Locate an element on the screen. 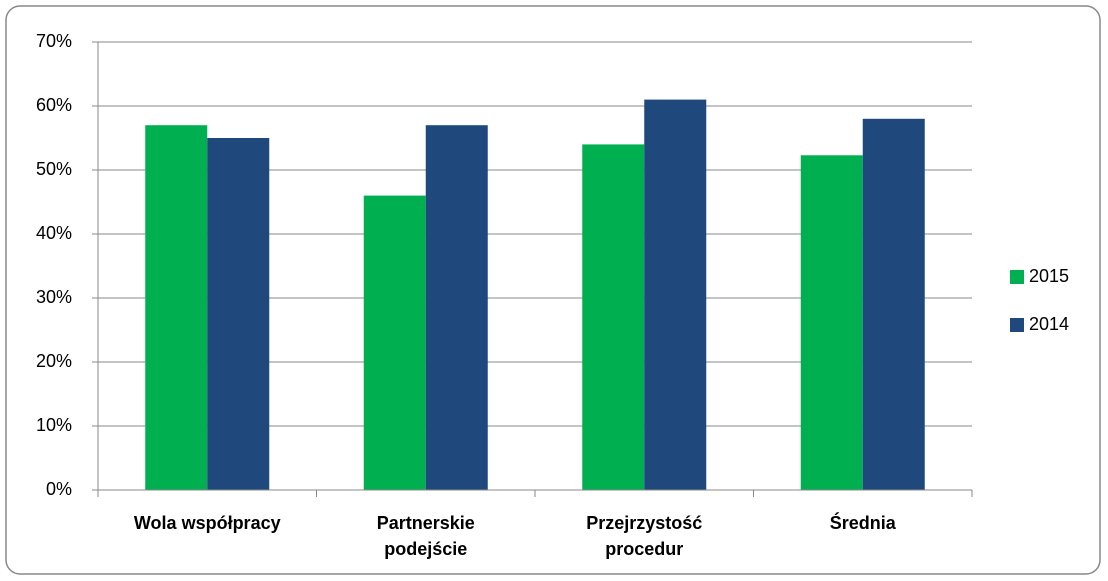 The height and width of the screenshot is (581, 1108). legend-label: 2015 is located at coordinates (1049, 276).